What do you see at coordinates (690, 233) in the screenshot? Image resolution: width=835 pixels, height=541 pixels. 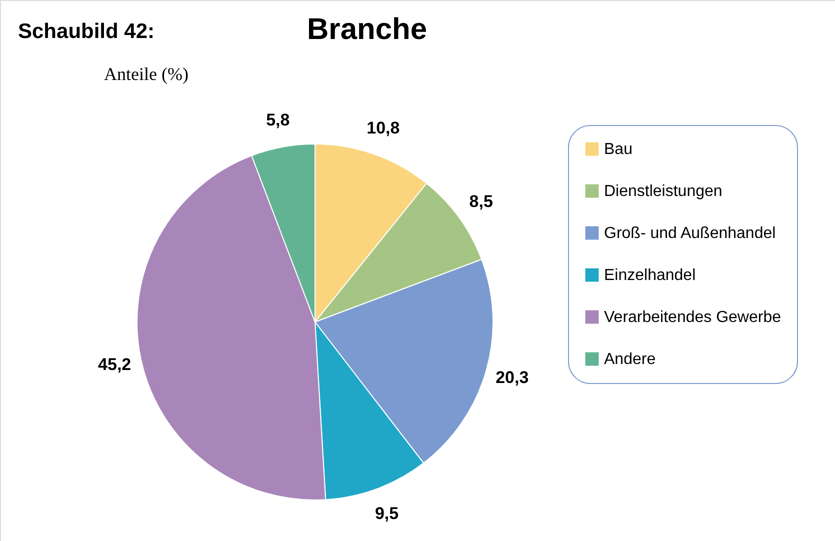 I see `legend-label: Groß- und Außenhandel` at bounding box center [690, 233].